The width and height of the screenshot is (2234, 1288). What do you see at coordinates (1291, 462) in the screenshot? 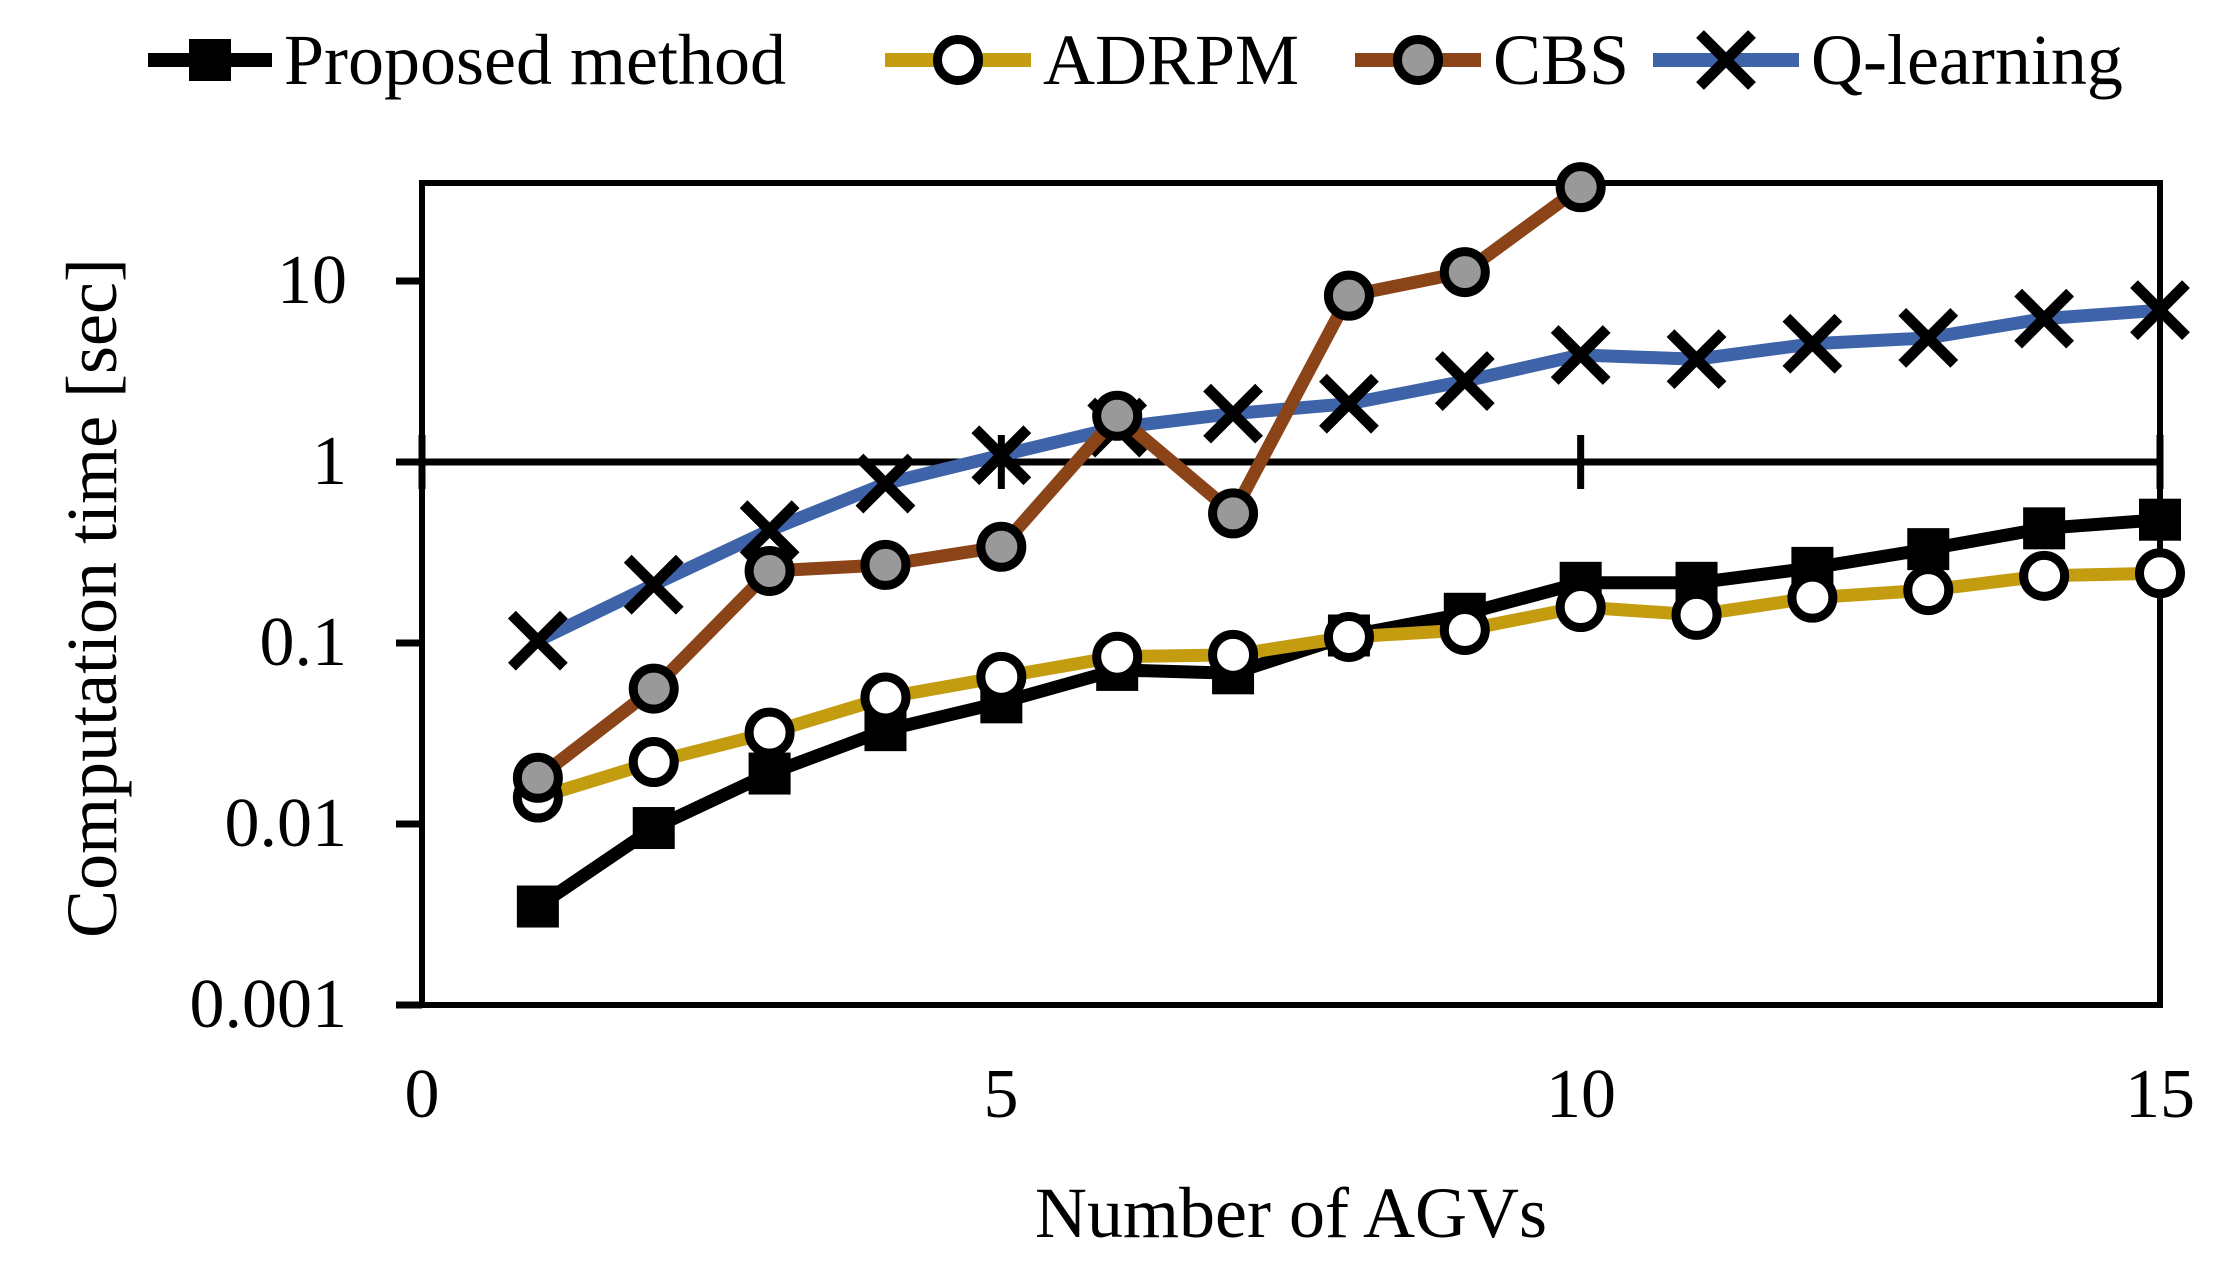
I see `x-axis-line` at bounding box center [1291, 462].